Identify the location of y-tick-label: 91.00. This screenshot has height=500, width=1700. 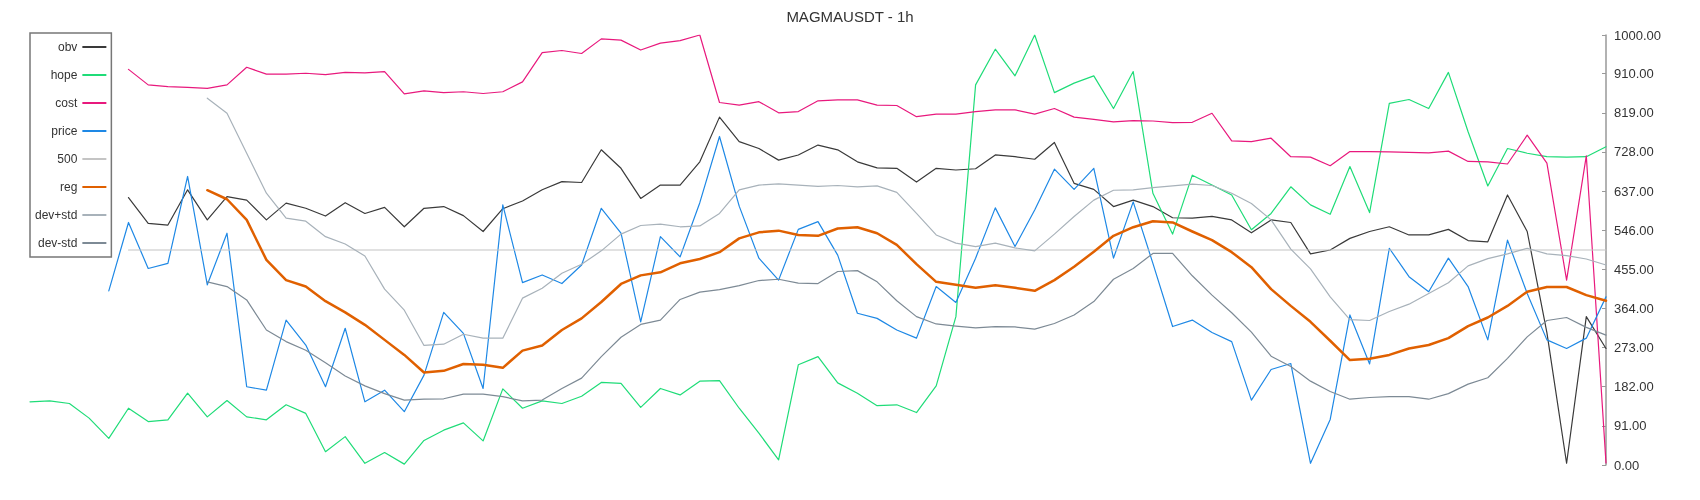
(1630, 426).